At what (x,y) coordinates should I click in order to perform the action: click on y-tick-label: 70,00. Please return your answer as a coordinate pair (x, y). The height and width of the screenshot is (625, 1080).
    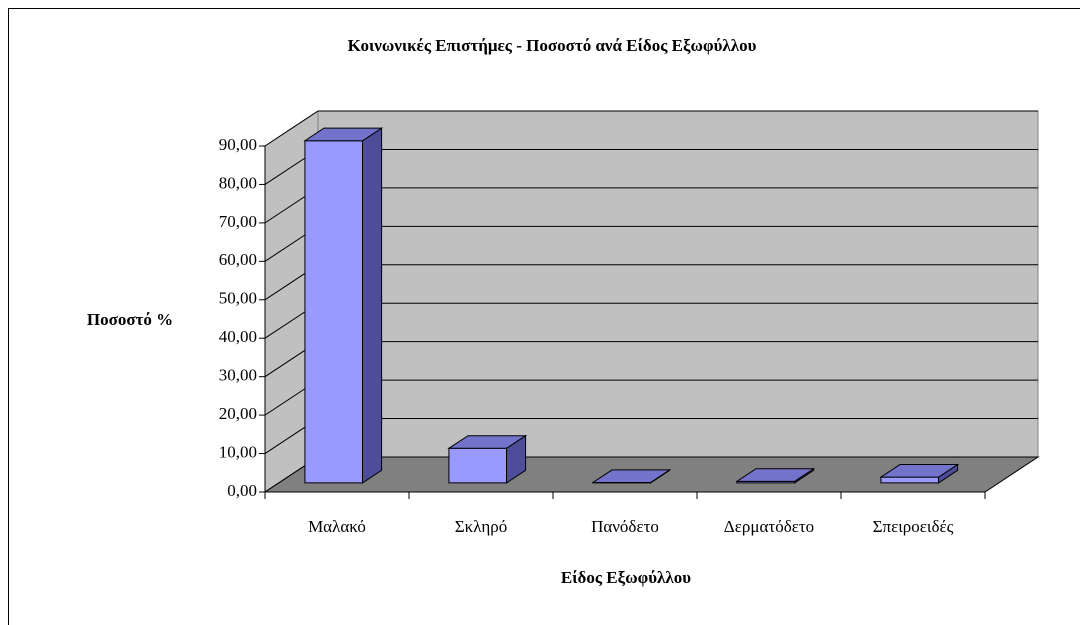
    Looking at the image, I should click on (238, 221).